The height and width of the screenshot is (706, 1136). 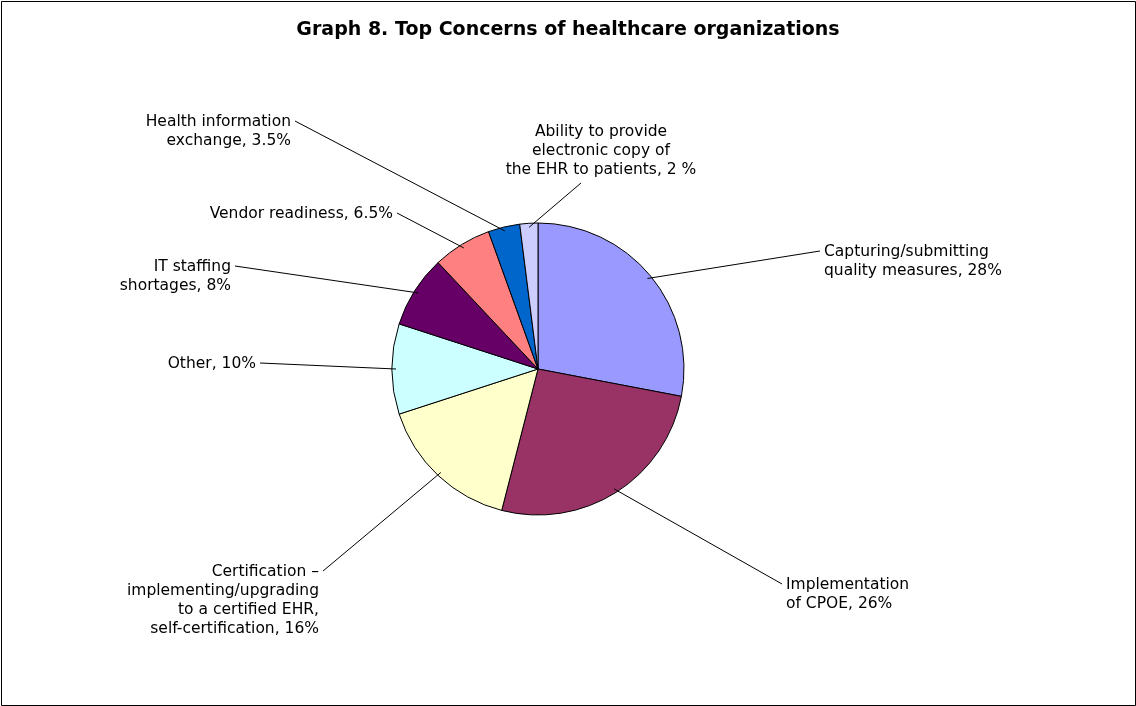 I want to click on chart-title: Graph 8. Top Concerns of healthcare organizations, so click(x=568, y=28).